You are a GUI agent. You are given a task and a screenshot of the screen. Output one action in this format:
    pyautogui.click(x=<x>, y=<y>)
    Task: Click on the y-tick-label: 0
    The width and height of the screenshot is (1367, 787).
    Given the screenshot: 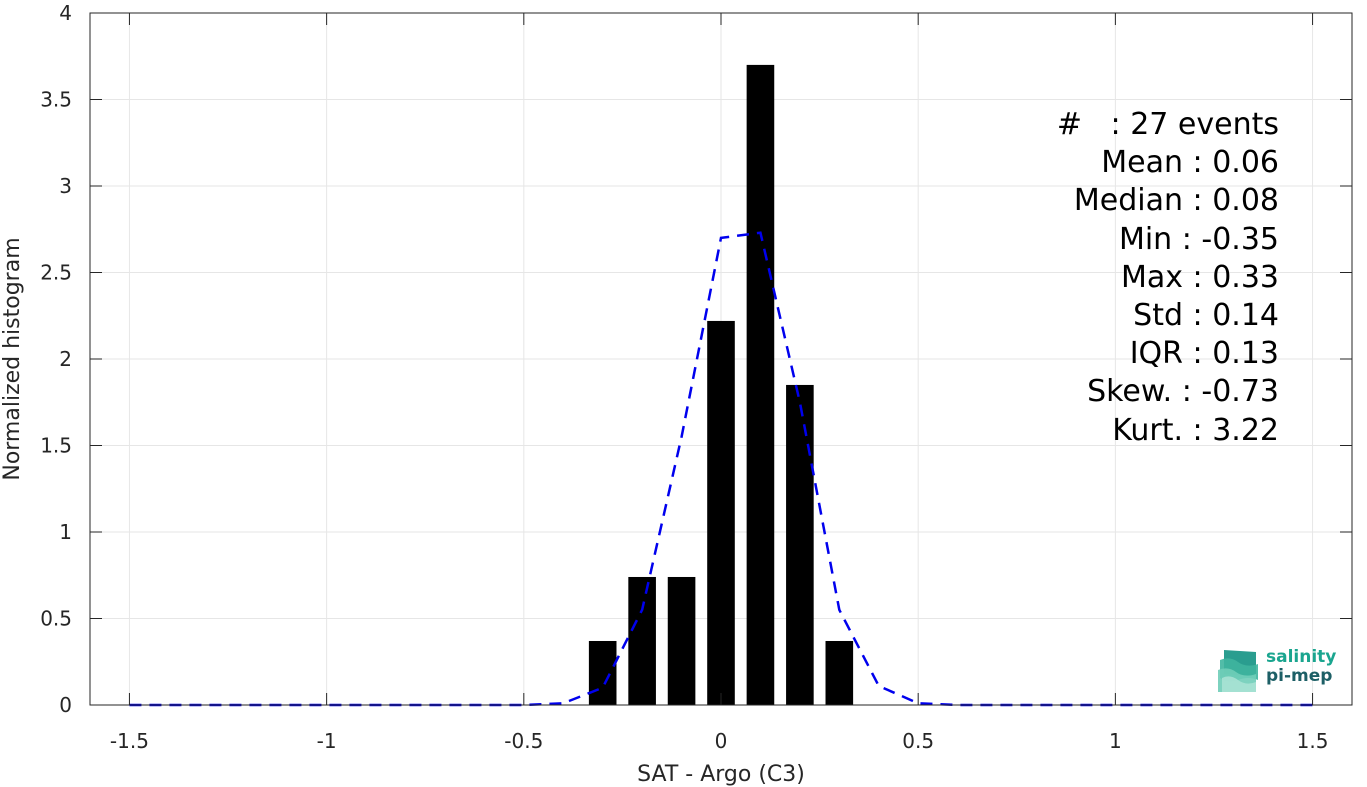 What is the action you would take?
    pyautogui.click(x=65, y=705)
    